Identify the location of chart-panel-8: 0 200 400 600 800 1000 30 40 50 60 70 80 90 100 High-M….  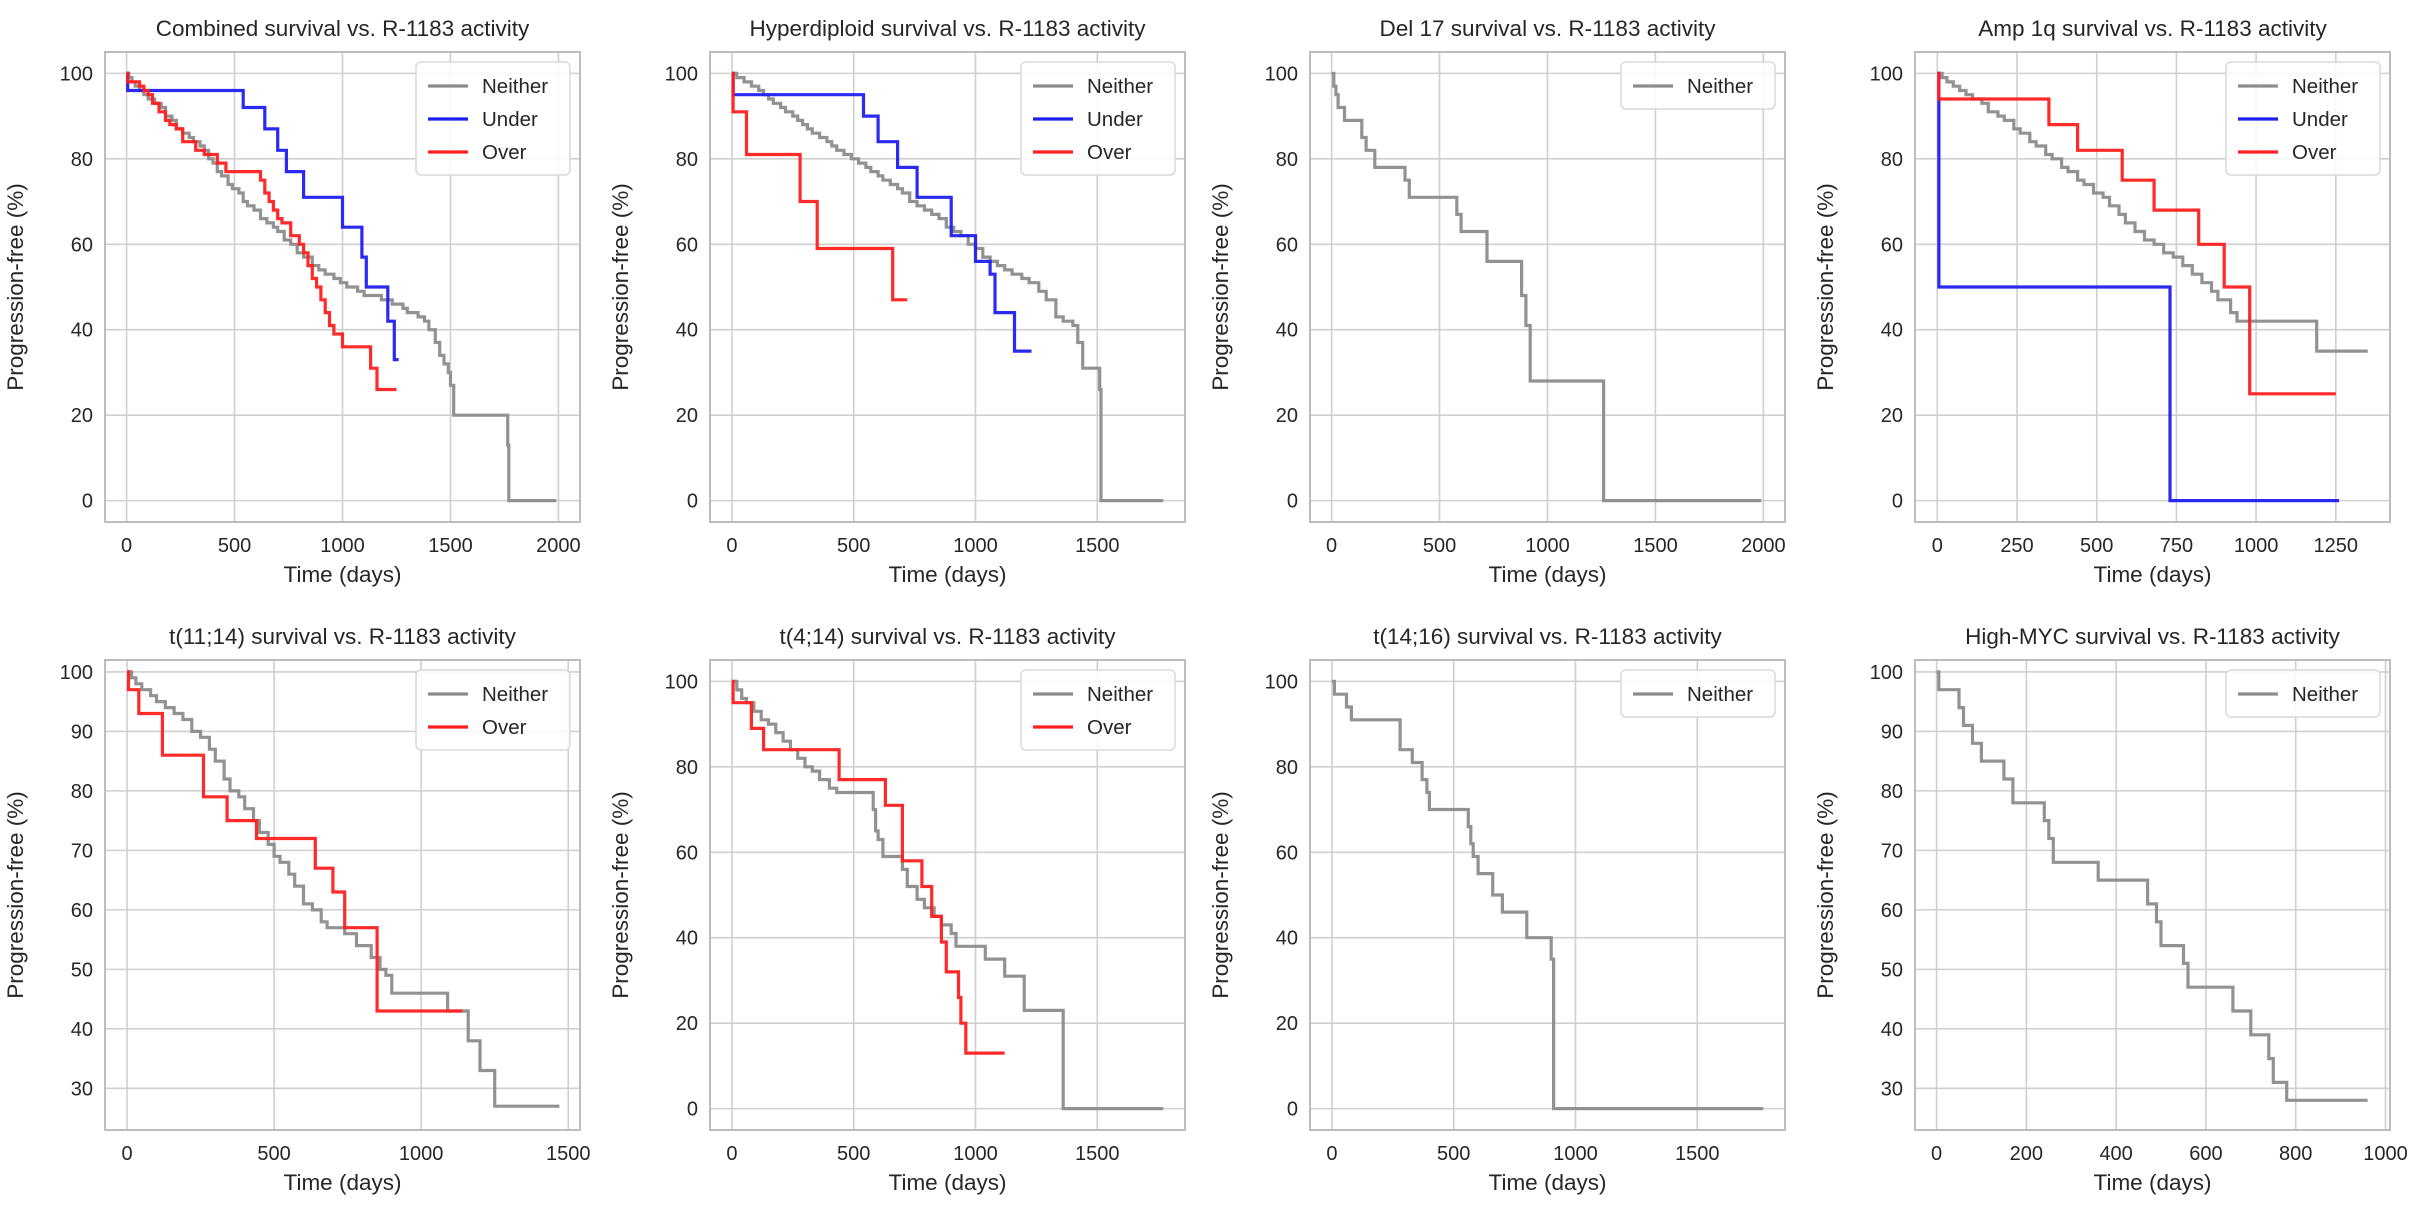
(2110, 909).